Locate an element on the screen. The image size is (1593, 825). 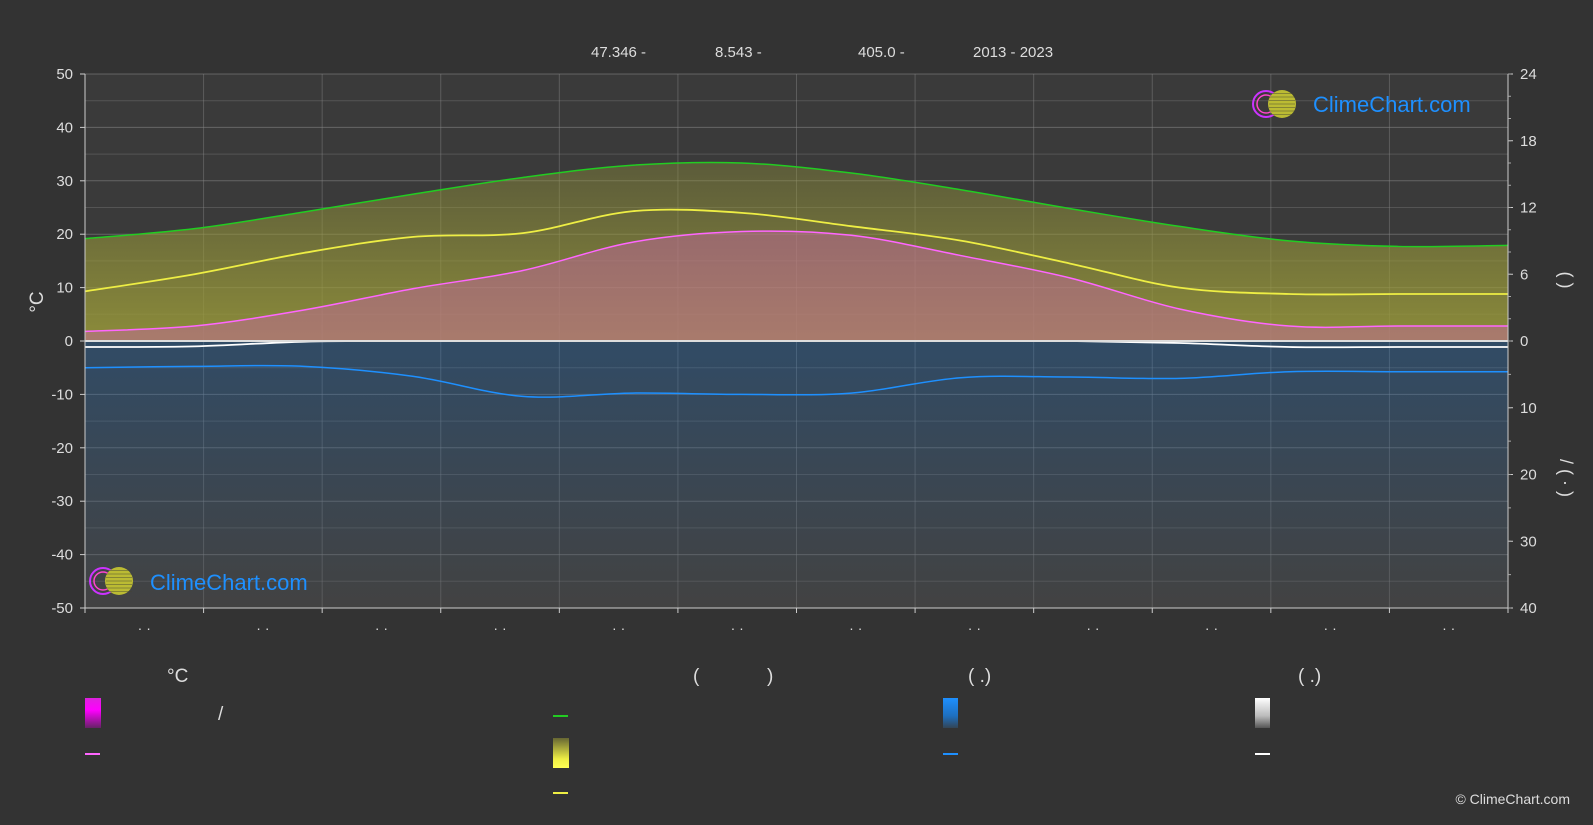
legend-sunshine-swatch is located at coordinates (561, 753).